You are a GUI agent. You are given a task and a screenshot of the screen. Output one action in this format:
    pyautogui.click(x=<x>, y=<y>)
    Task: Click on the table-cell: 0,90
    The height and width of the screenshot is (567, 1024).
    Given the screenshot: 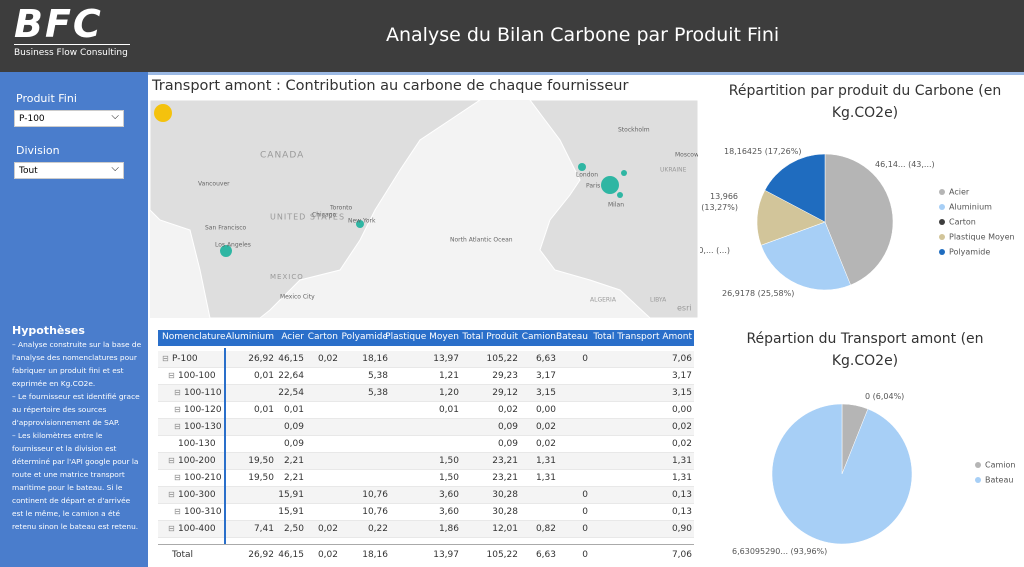 What is the action you would take?
    pyautogui.click(x=681, y=529)
    